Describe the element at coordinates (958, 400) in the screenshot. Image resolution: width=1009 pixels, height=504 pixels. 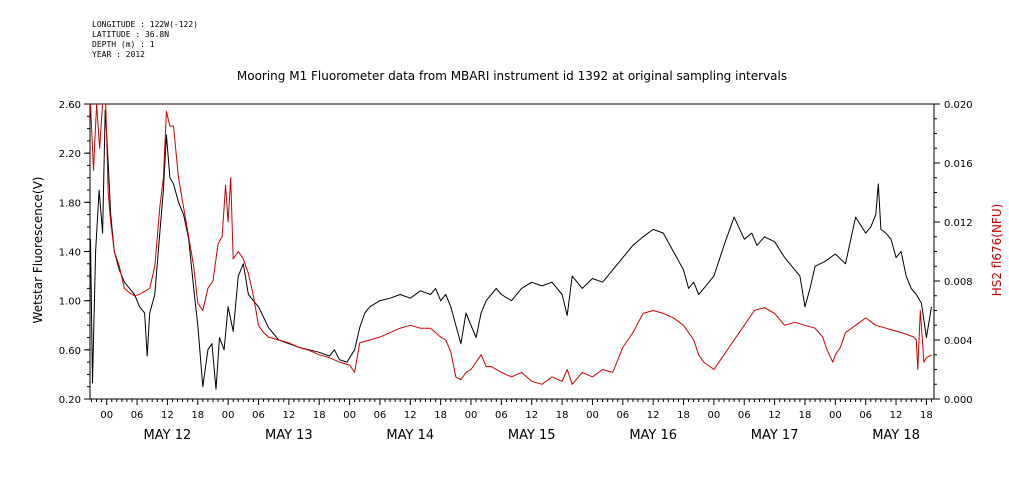
I see `right-tick-label: 0.000` at that location.